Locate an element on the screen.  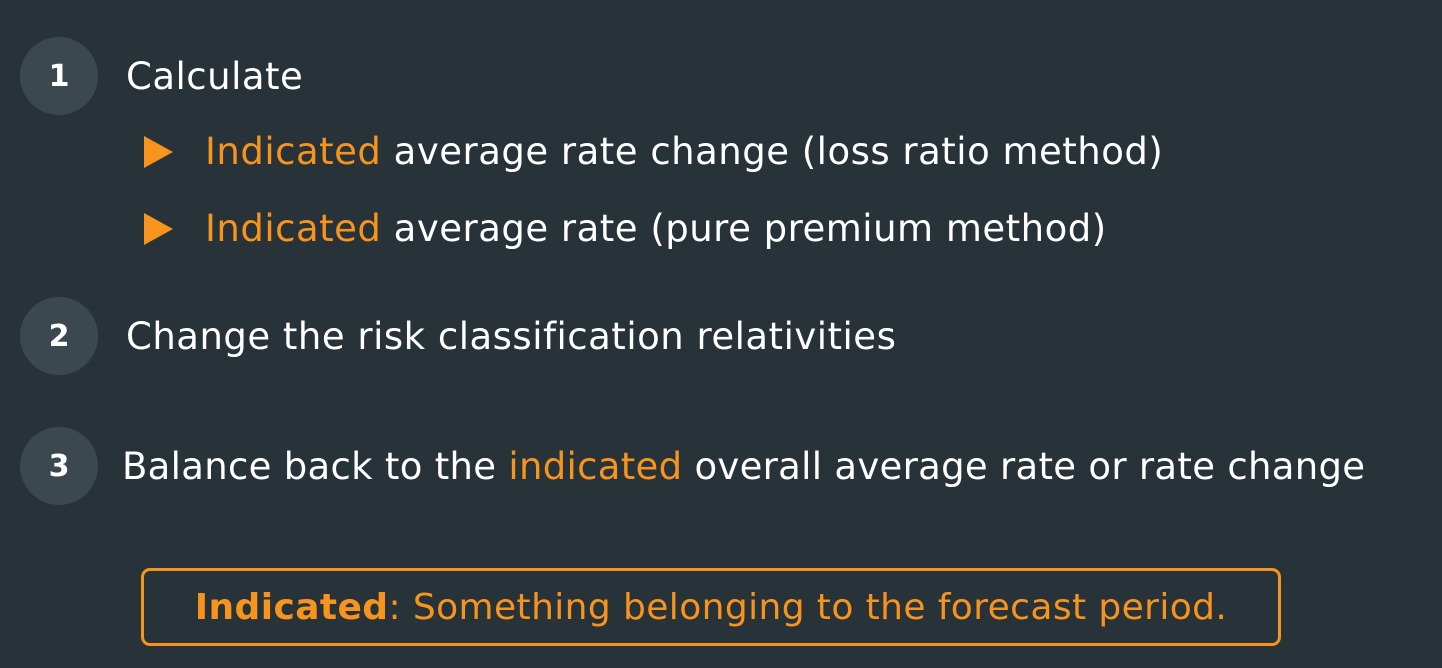
step-number-badge: 2 is located at coordinates (59, 336).